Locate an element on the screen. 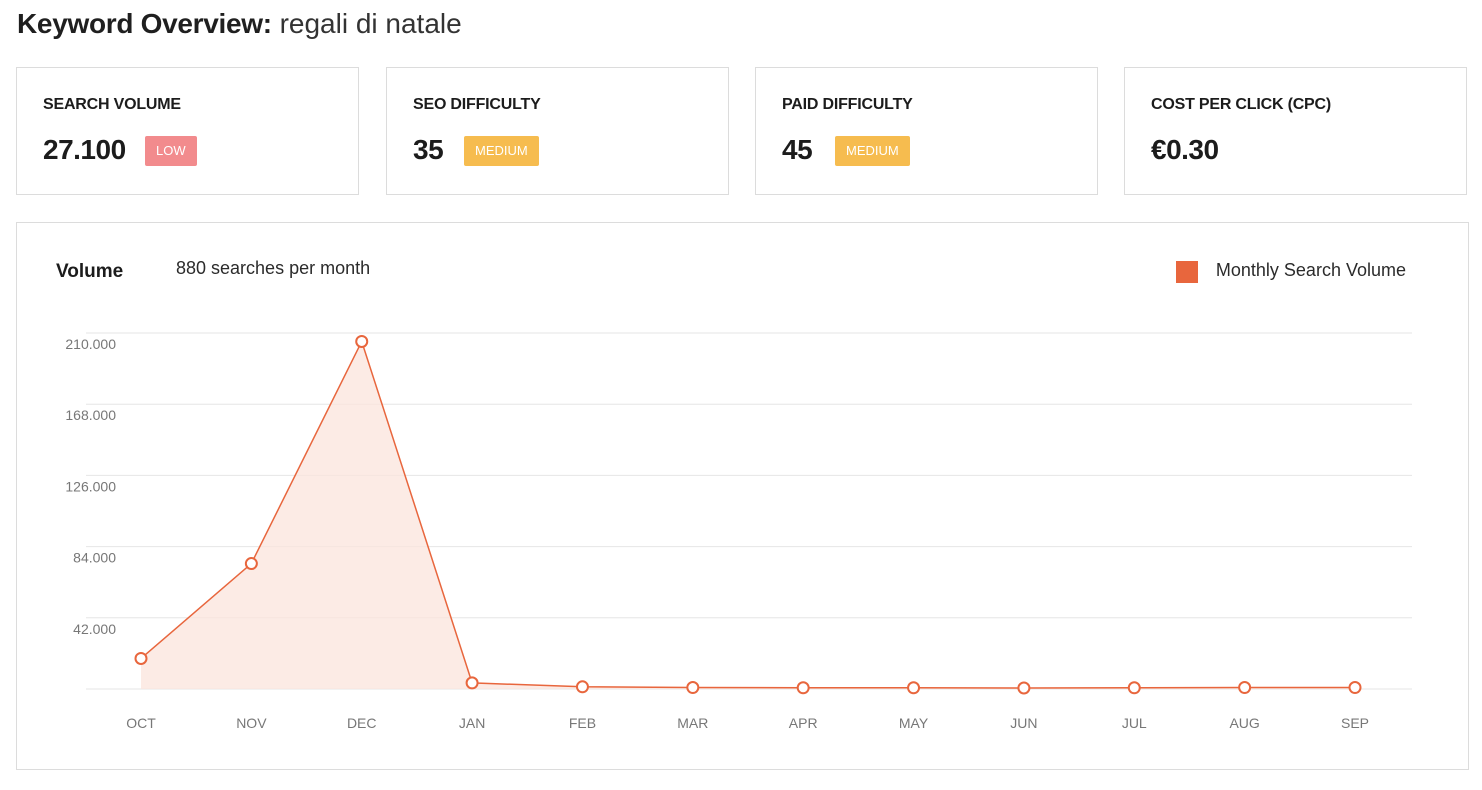 This screenshot has width=1482, height=790. paid-difficulty-badge: MEDIUM is located at coordinates (872, 151).